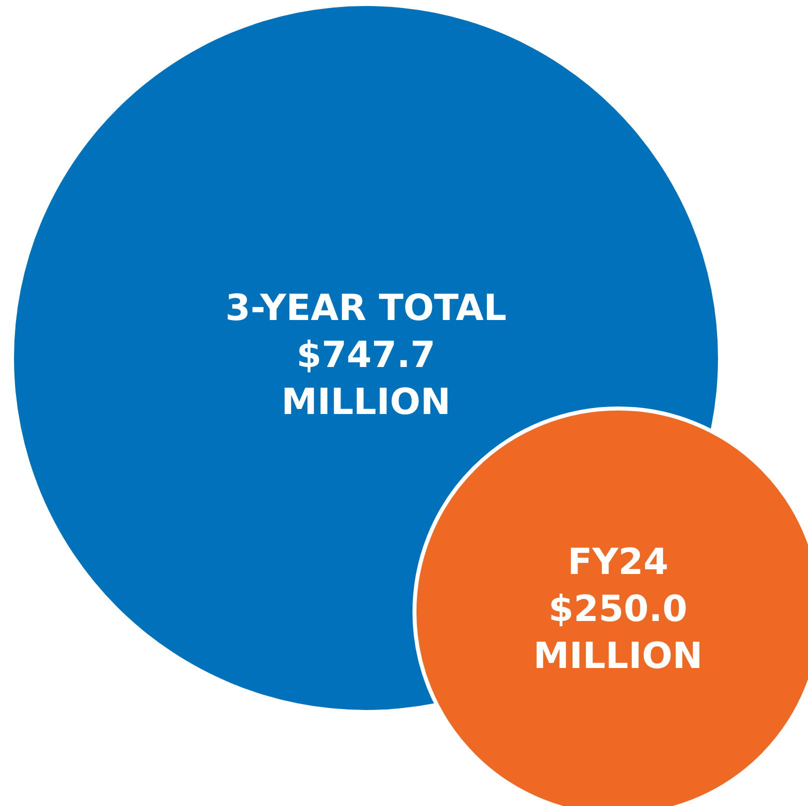 Image resolution: width=808 pixels, height=806 pixels. What do you see at coordinates (618, 633) in the screenshot?
I see `data-label: $250.0 MILLION` at bounding box center [618, 633].